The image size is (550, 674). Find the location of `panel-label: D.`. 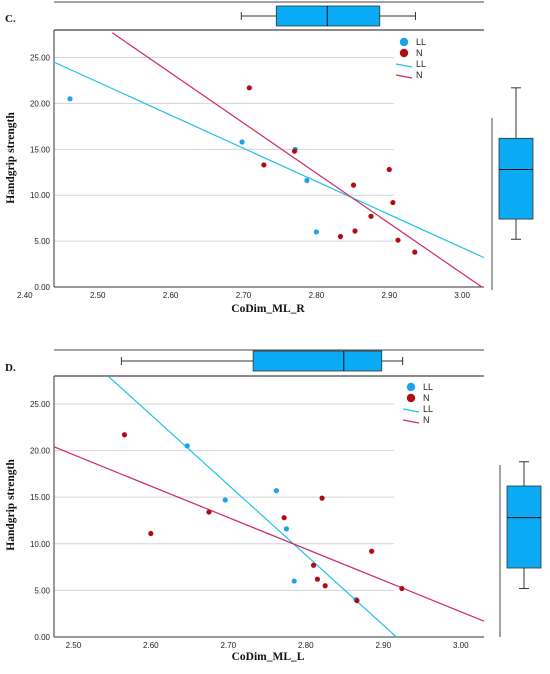

panel-label: D. is located at coordinates (10, 368).